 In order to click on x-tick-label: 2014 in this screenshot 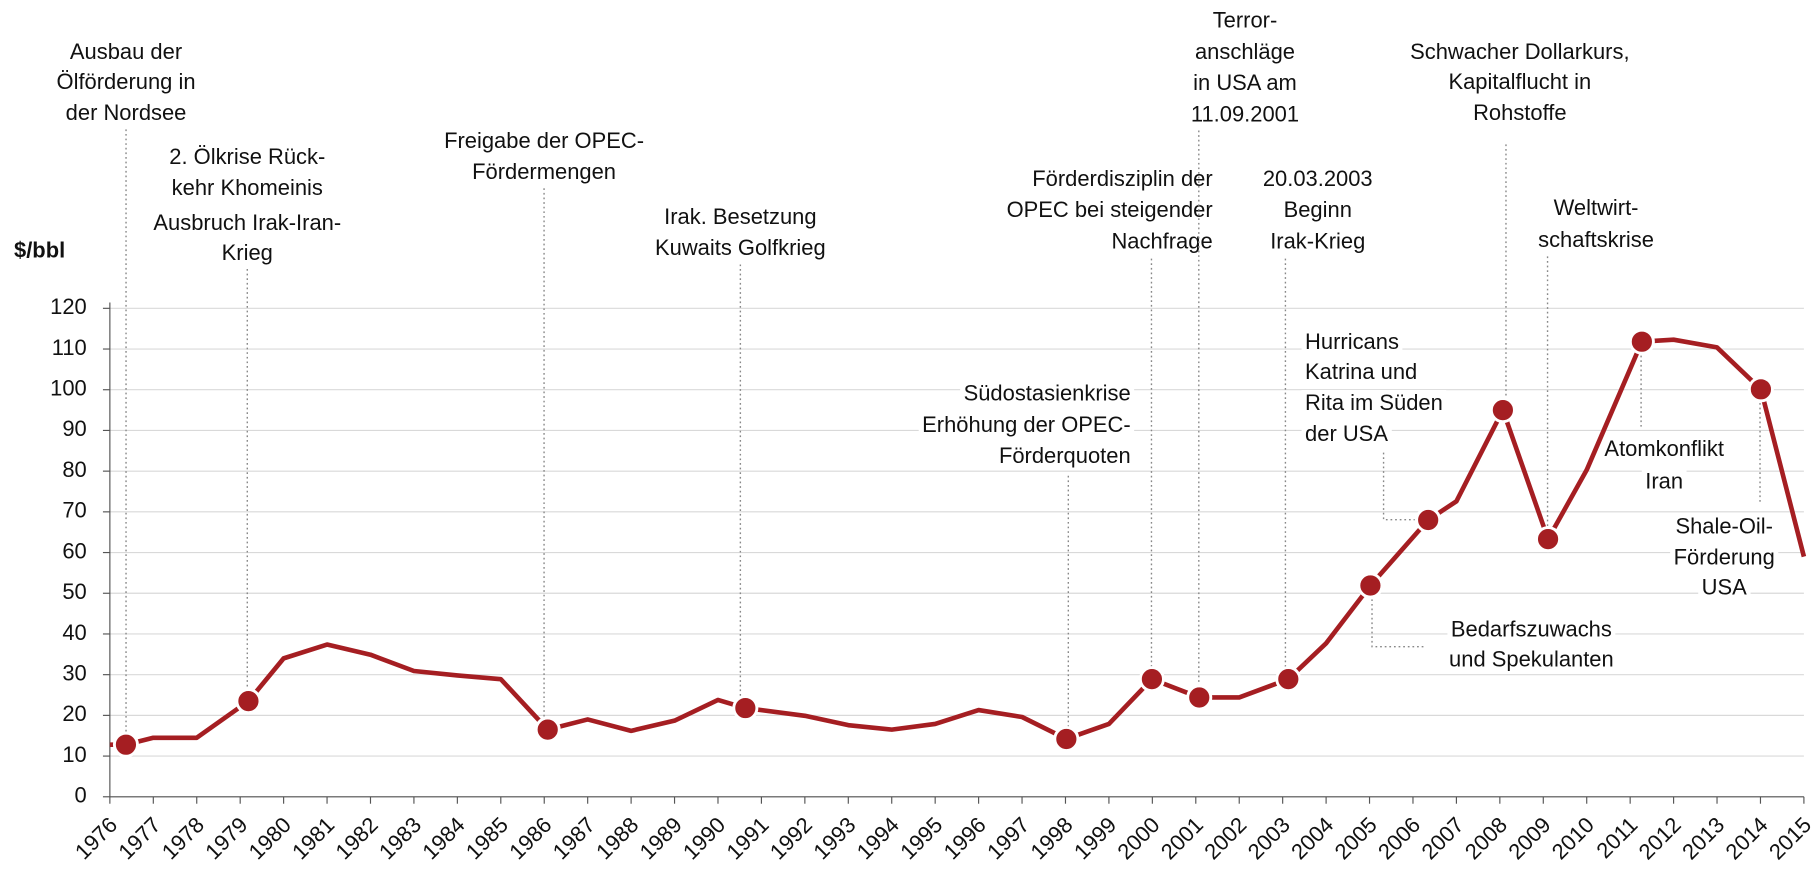, I will do `click(1747, 838)`.